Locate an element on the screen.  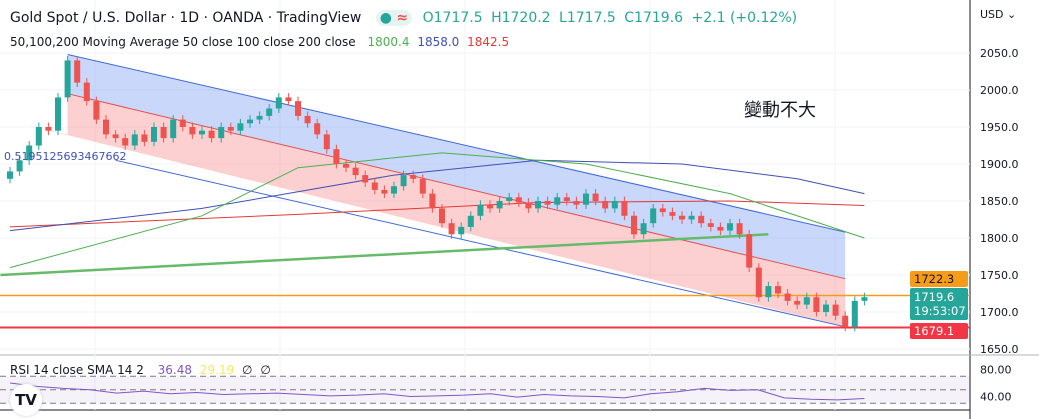
text-annotation: 變動不大 is located at coordinates (780, 110).